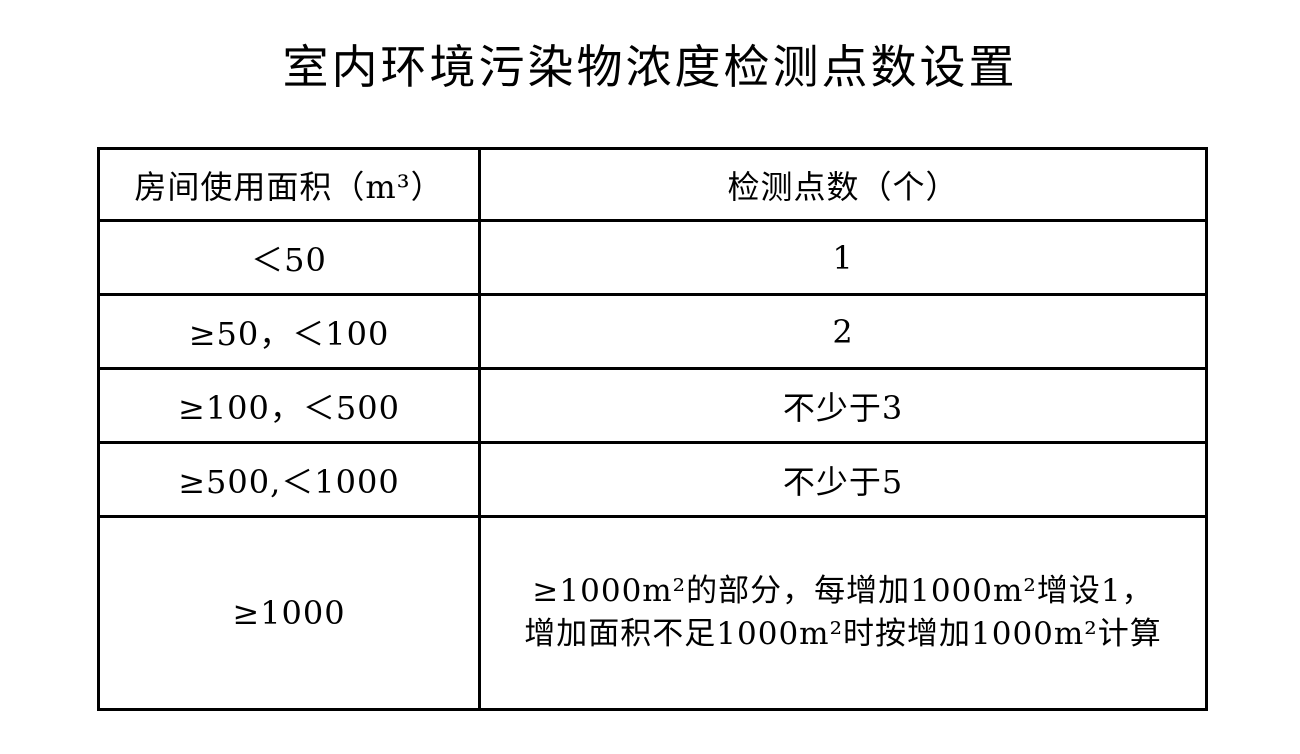 The width and height of the screenshot is (1300, 754). What do you see at coordinates (289, 257) in the screenshot?
I see `area-cell: ＜50` at bounding box center [289, 257].